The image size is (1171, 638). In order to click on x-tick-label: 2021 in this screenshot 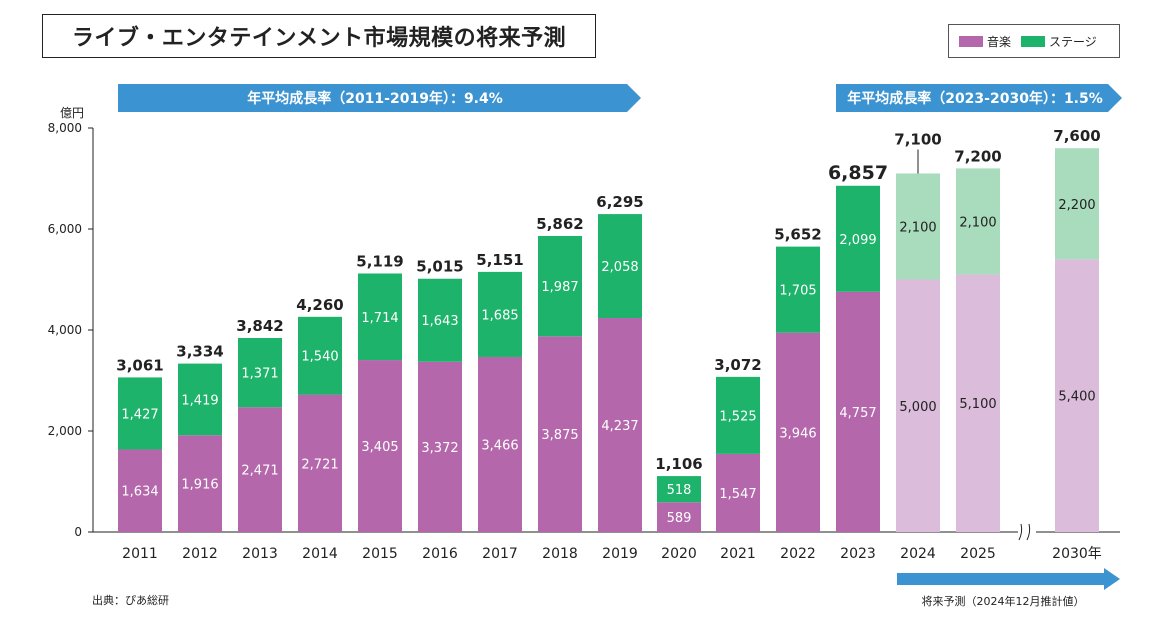, I will do `click(738, 554)`.